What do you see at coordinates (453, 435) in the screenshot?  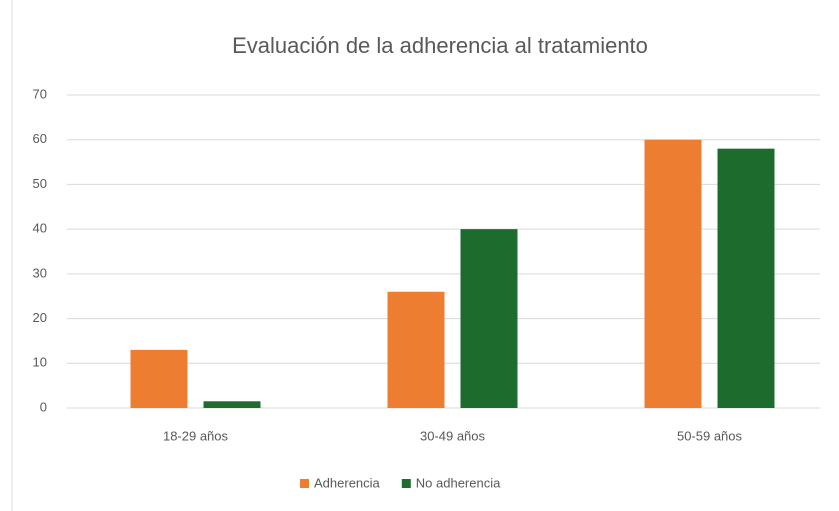 I see `x-tick-label: 30-49 años` at bounding box center [453, 435].